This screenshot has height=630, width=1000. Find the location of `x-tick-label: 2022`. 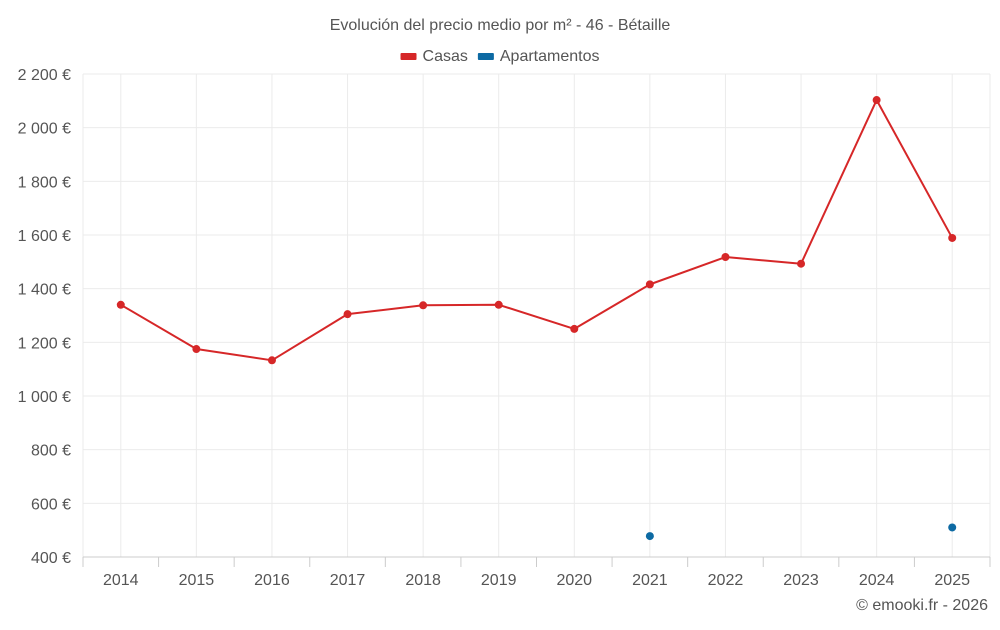

x-tick-label: 2022 is located at coordinates (726, 580).